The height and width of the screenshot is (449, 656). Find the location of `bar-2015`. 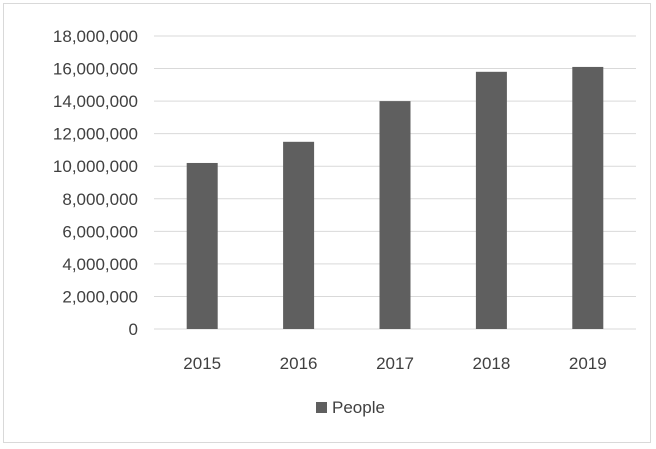

bar-2015 is located at coordinates (202, 245).